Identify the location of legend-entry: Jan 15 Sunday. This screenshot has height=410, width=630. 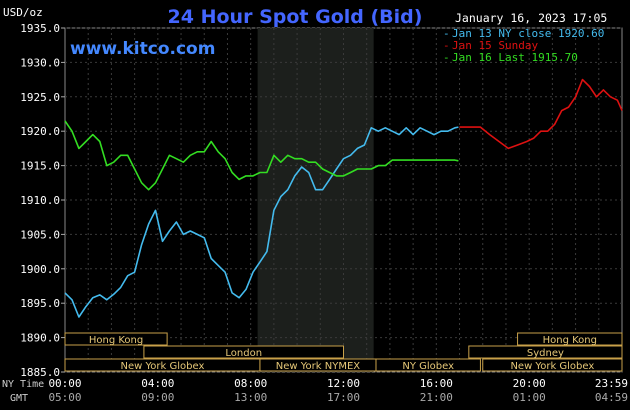
(495, 45).